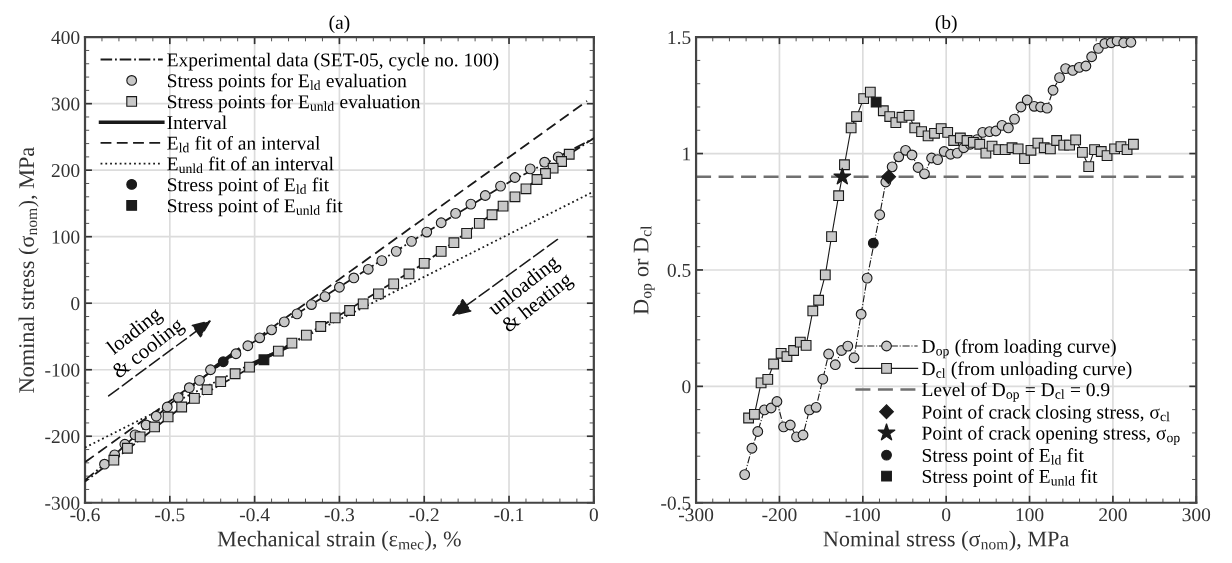 Image resolution: width=1232 pixels, height=563 pixels. What do you see at coordinates (1003, 457) in the screenshot?
I see `legend-label: Stress point of E$_{ld}$ fit` at bounding box center [1003, 457].